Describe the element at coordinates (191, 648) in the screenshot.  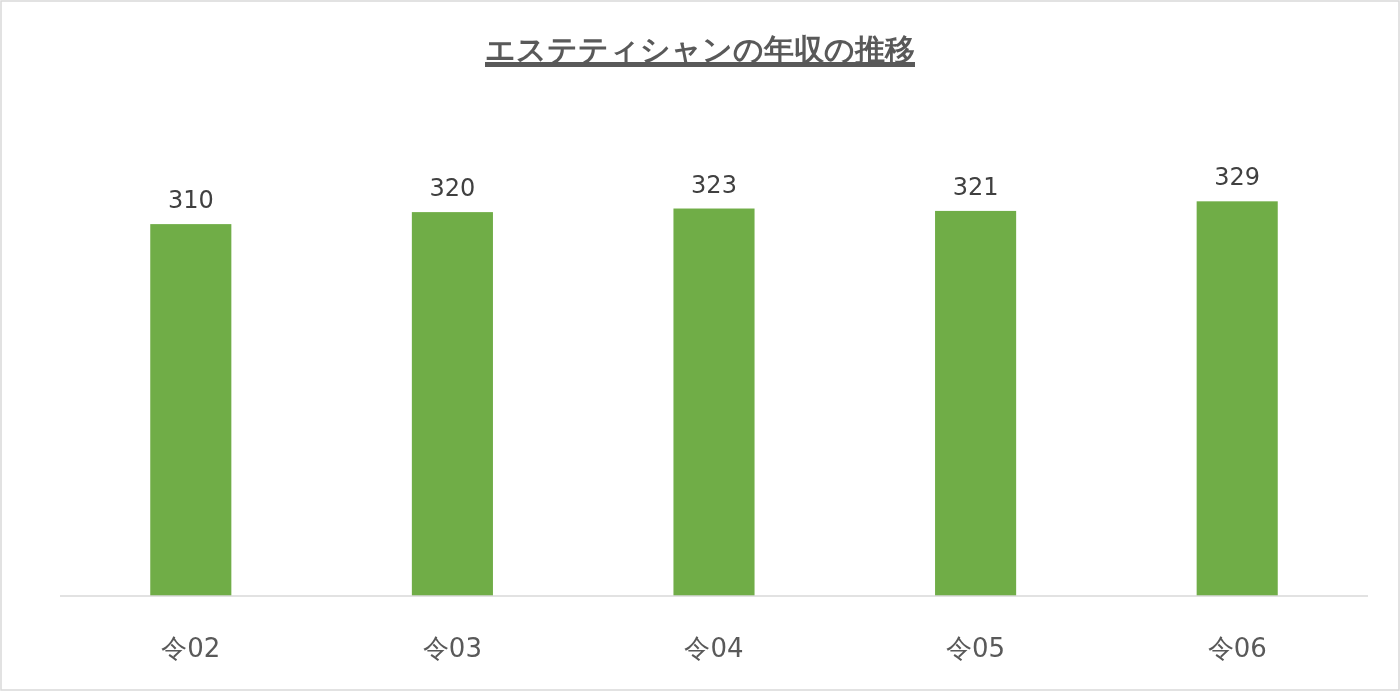
I see `x-tick-label: 令02` at that location.